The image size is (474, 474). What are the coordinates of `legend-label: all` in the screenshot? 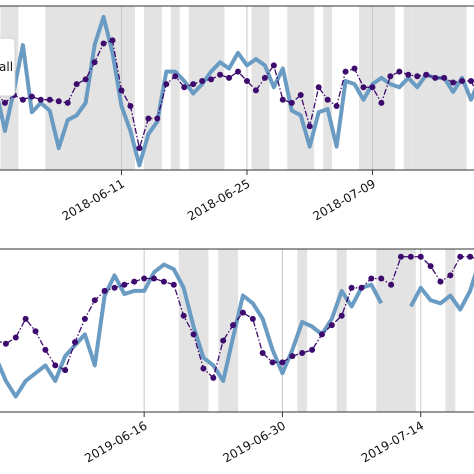 It's located at (6, 67).